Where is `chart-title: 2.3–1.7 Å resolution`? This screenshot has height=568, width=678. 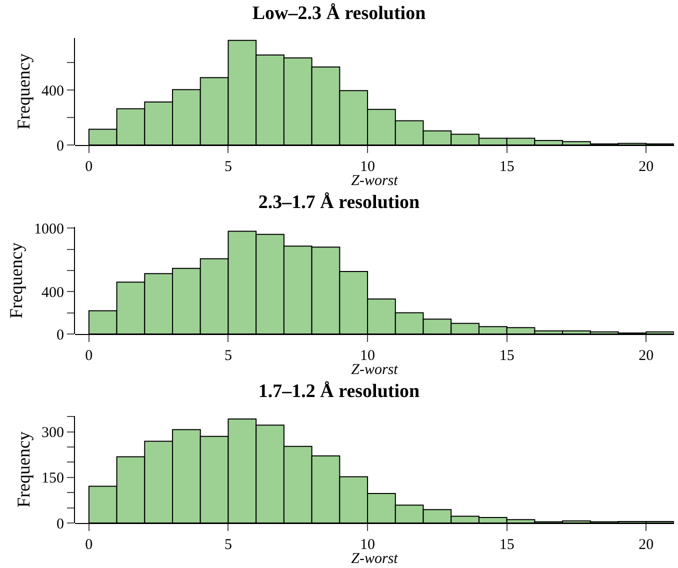 chart-title: 2.3–1.7 Å resolution is located at coordinates (339, 202).